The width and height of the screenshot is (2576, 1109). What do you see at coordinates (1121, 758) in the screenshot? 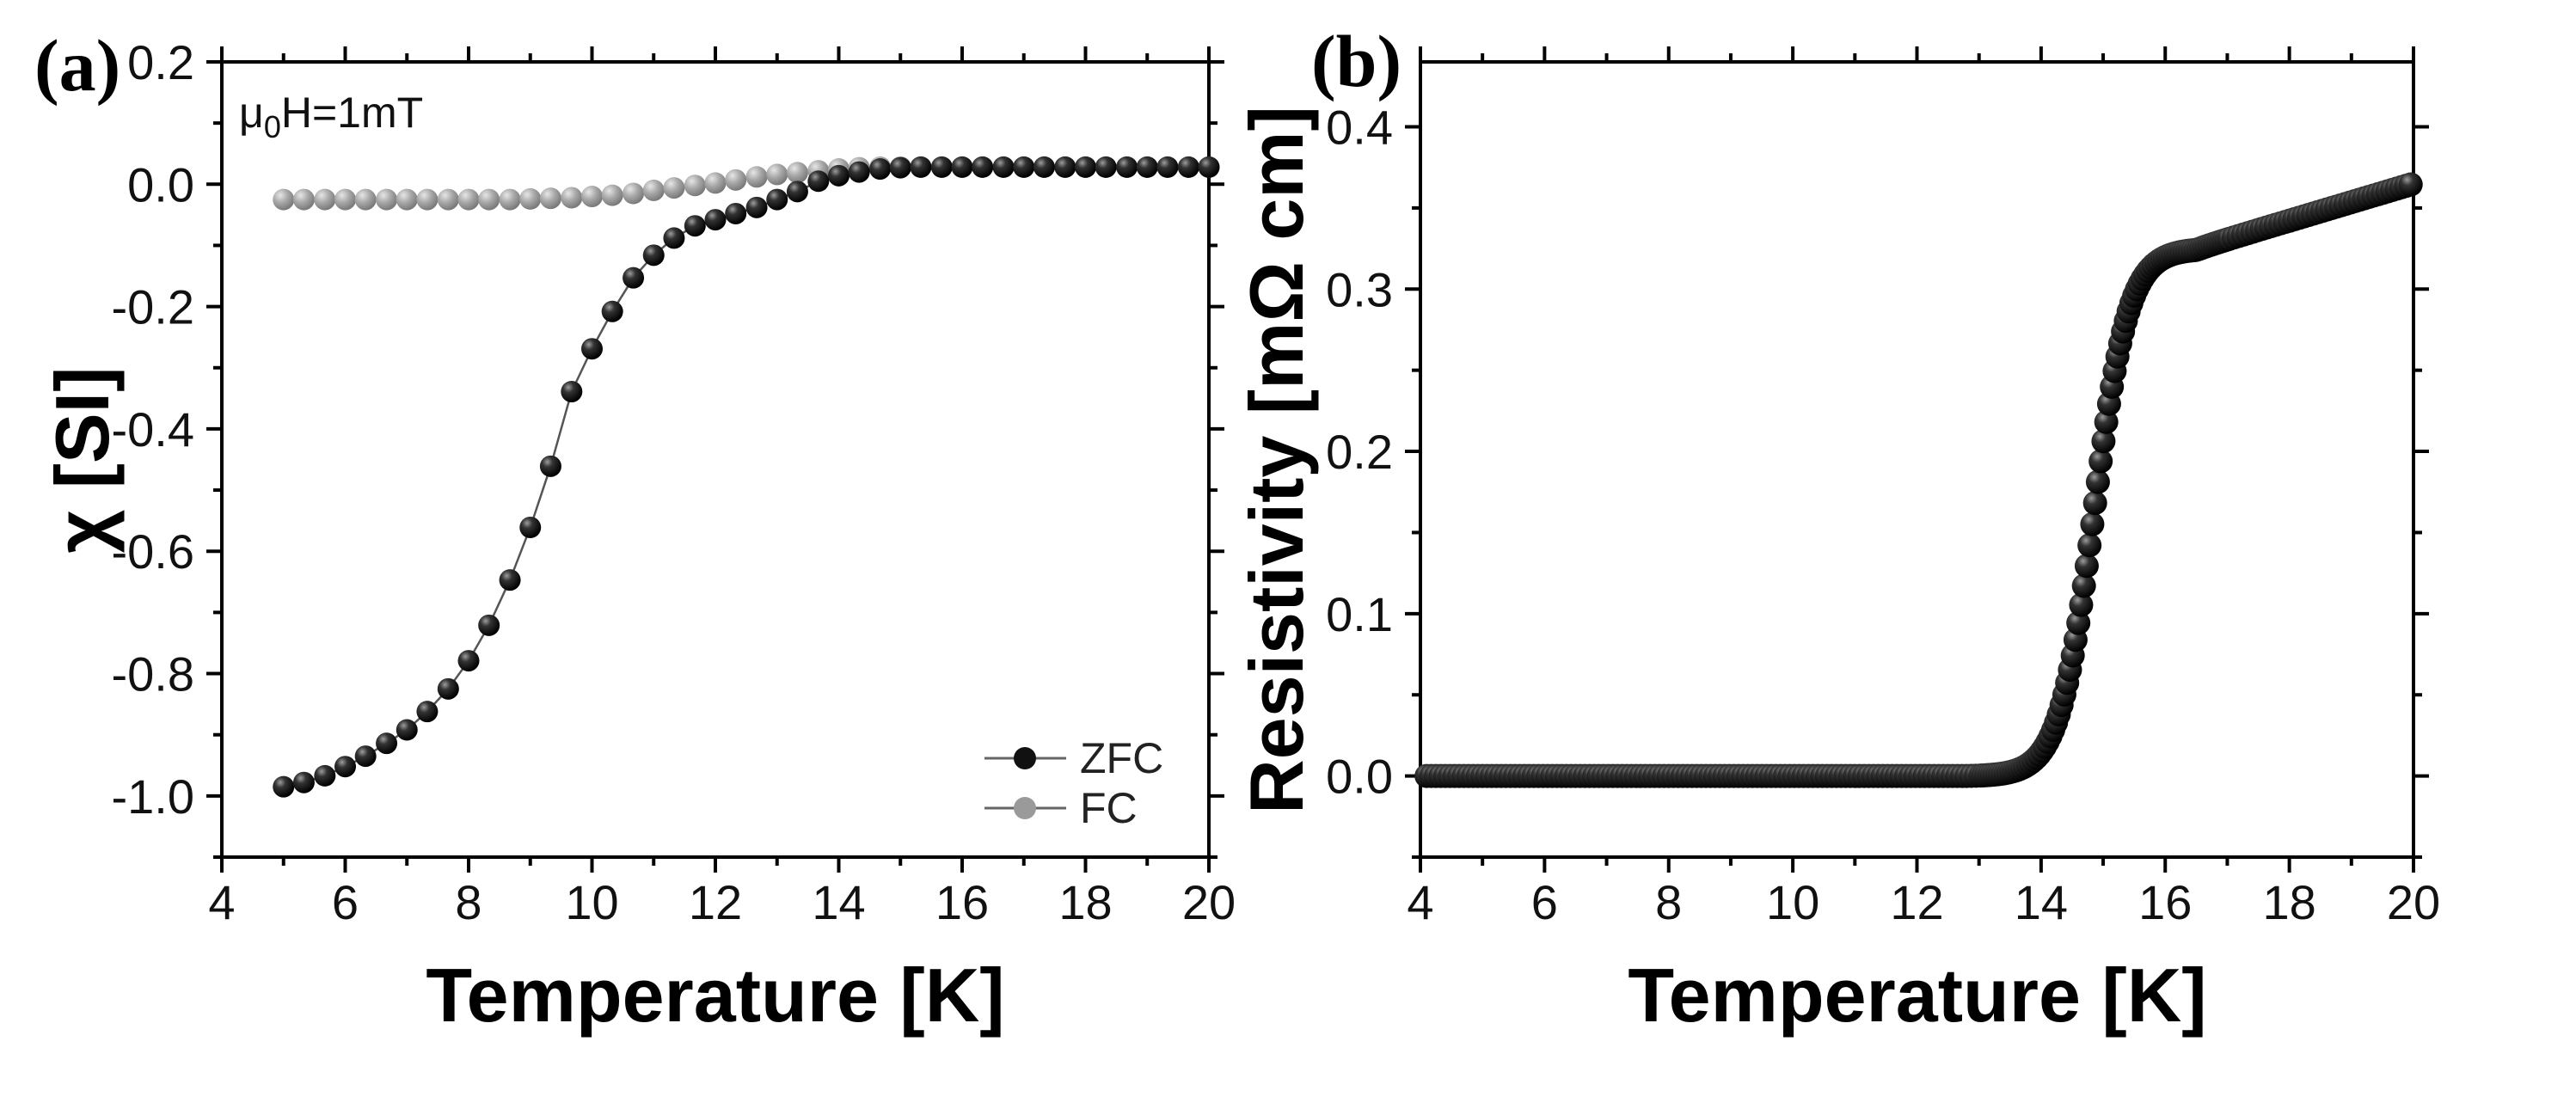
I see `legend-zfc-label: ZFC` at bounding box center [1121, 758].